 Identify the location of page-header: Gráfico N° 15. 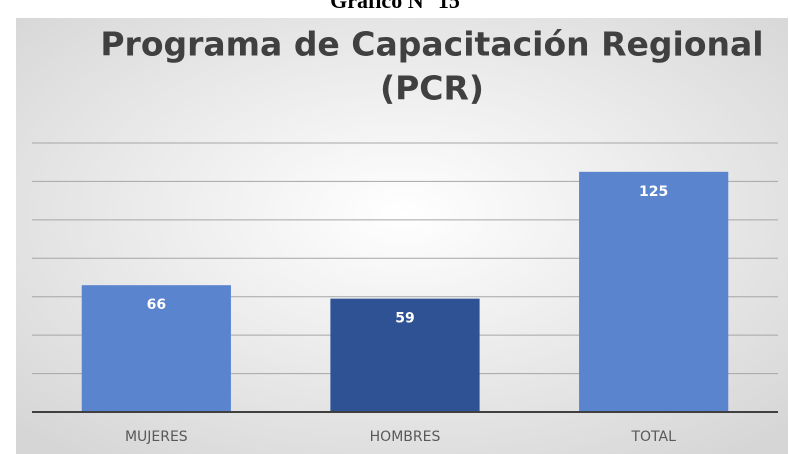
(395, 6).